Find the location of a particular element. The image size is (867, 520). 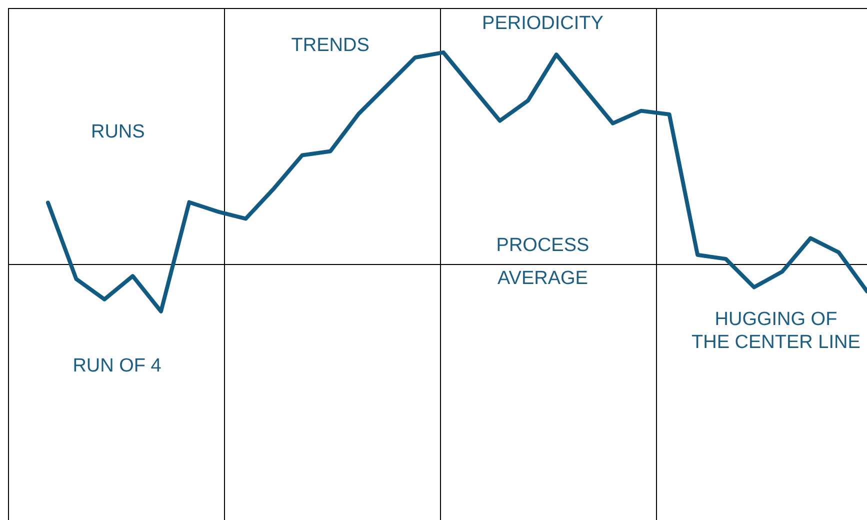

annotation: RUNS is located at coordinates (117, 131).